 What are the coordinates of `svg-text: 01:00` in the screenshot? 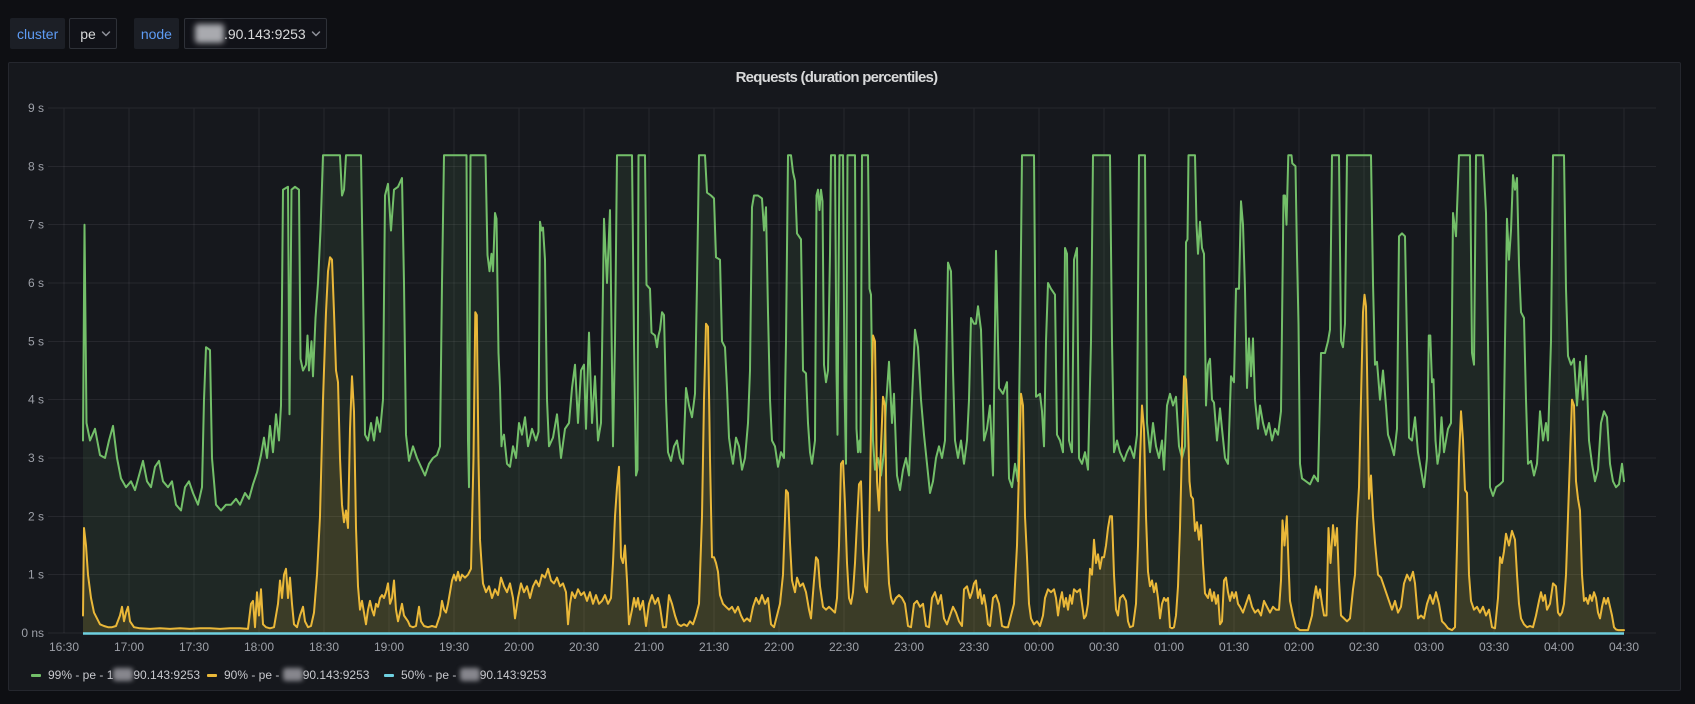 It's located at (1169, 647).